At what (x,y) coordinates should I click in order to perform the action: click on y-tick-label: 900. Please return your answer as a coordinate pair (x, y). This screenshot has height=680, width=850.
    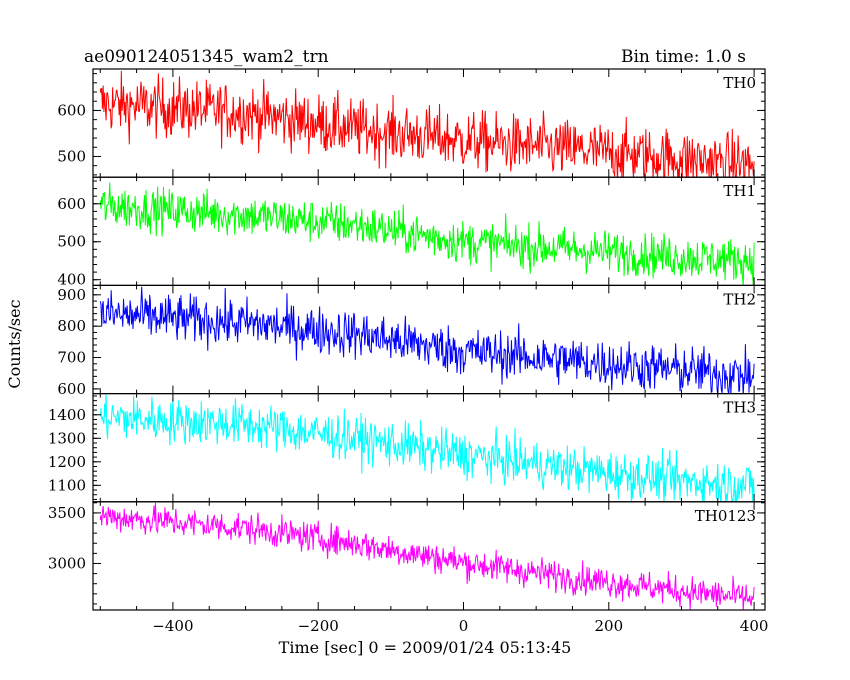
    Looking at the image, I should click on (71, 295).